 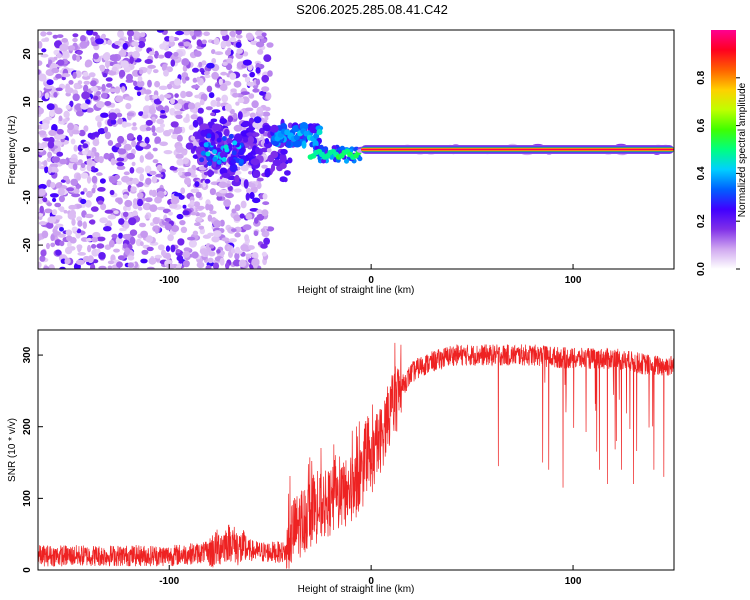 I want to click on snr-xlabel: Height of straight line (km), so click(x=356, y=589).